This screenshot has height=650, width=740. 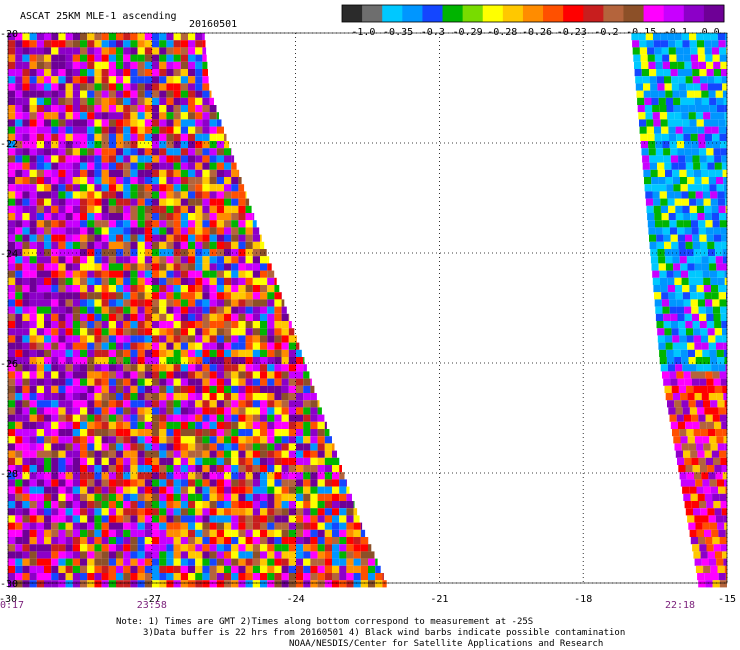 What do you see at coordinates (553, 13) in the screenshot?
I see `colorbar-swatch` at bounding box center [553, 13].